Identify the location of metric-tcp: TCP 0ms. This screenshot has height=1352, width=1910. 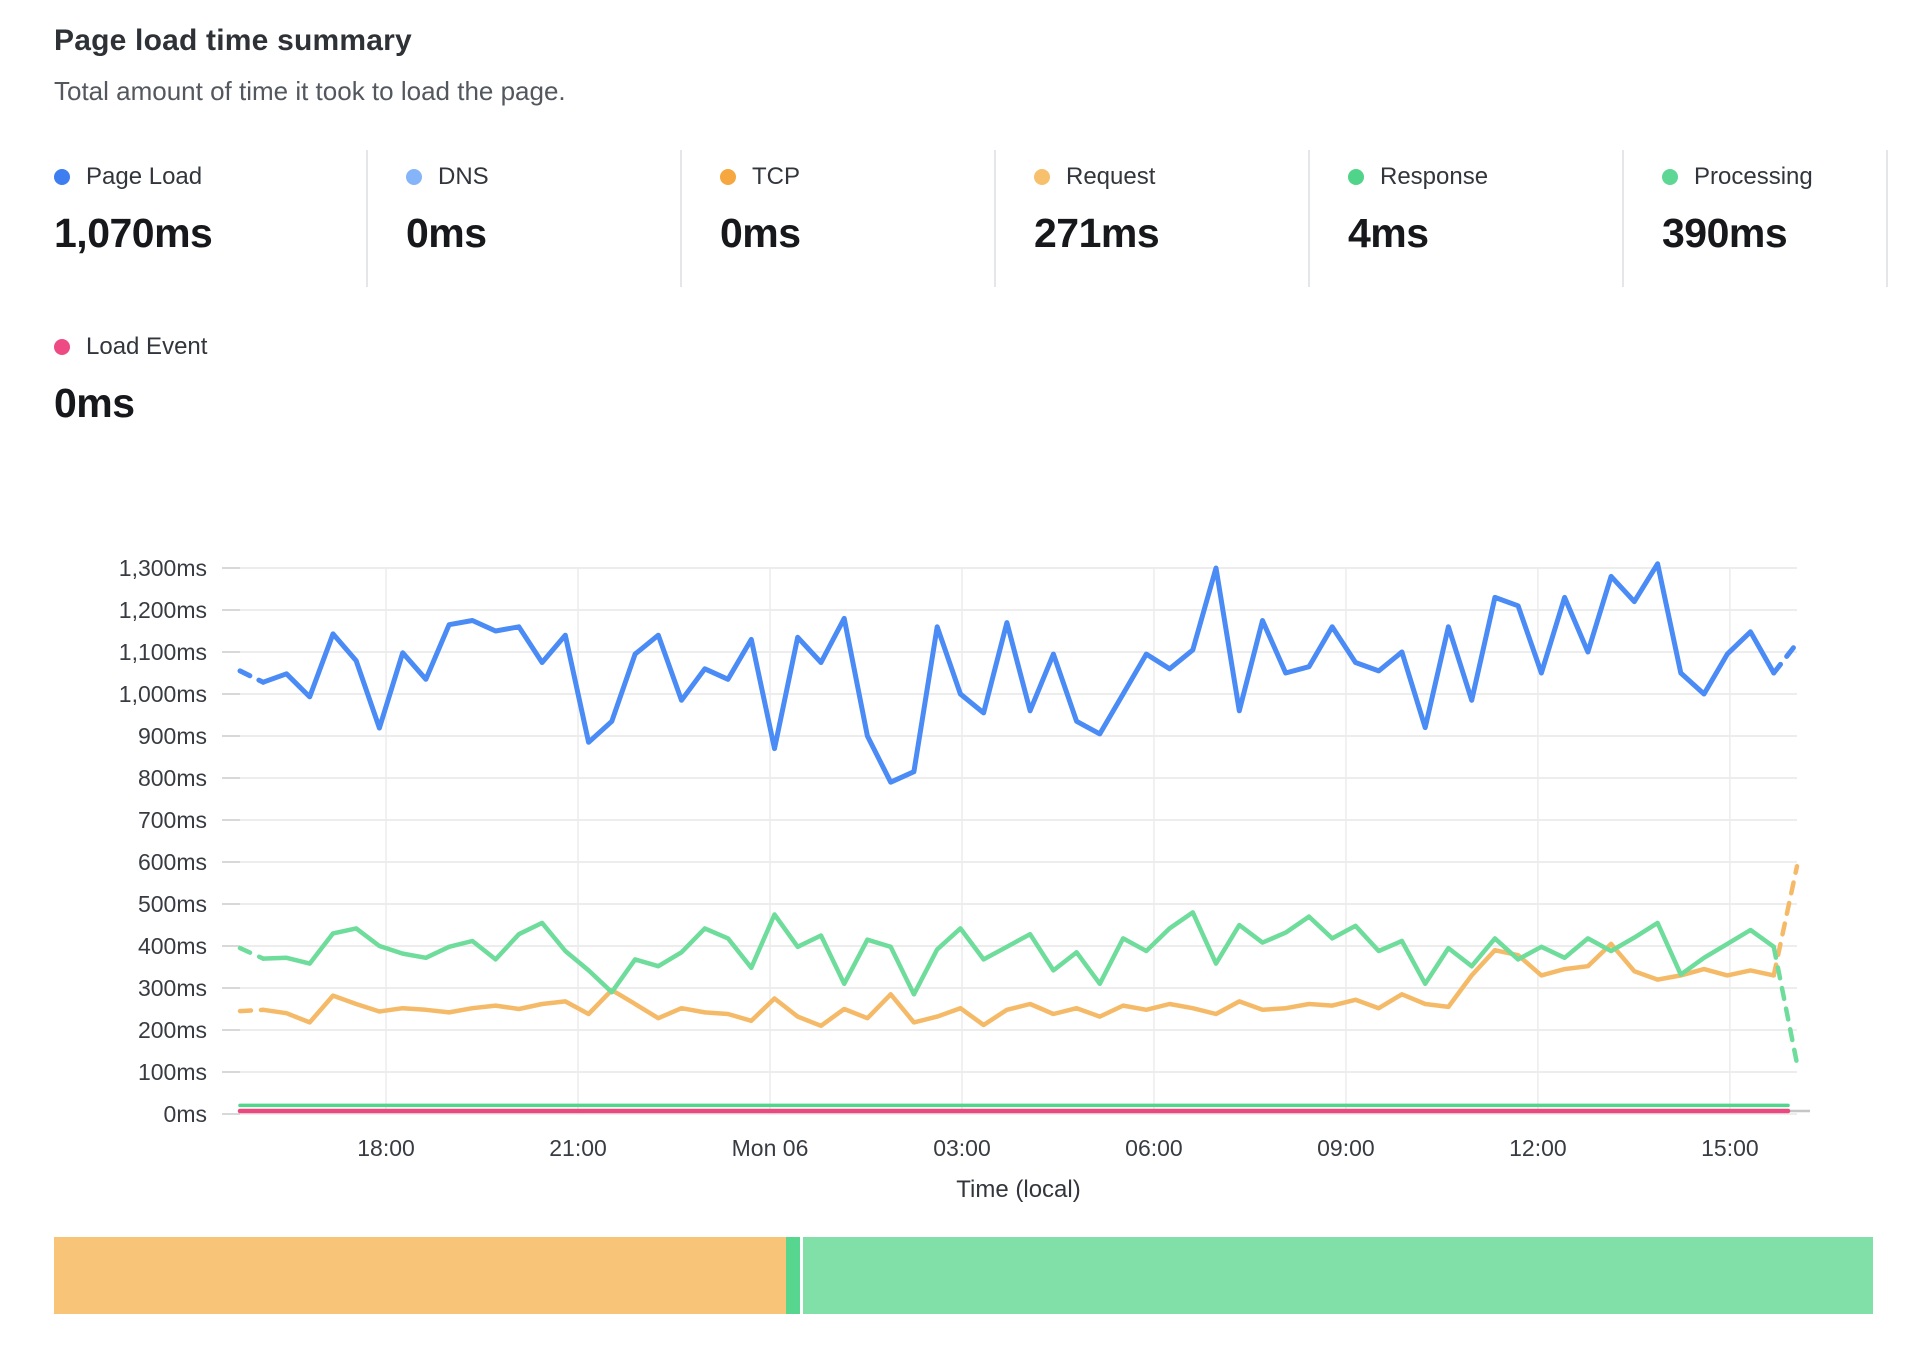
(839, 218).